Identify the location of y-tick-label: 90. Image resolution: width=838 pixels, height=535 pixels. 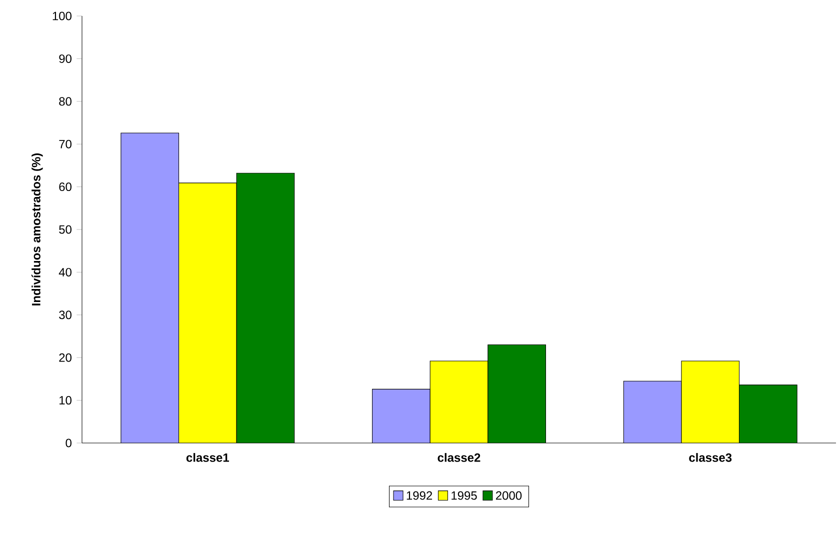
(65, 58).